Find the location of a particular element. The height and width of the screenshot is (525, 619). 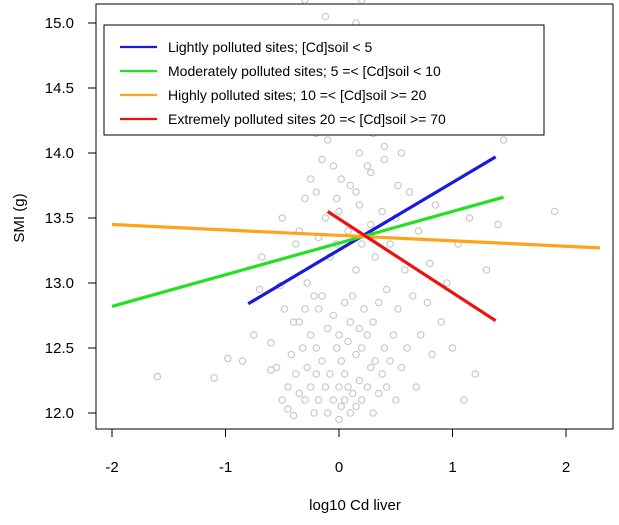

x-axis-label: log10 Cd liver is located at coordinates (355, 505).